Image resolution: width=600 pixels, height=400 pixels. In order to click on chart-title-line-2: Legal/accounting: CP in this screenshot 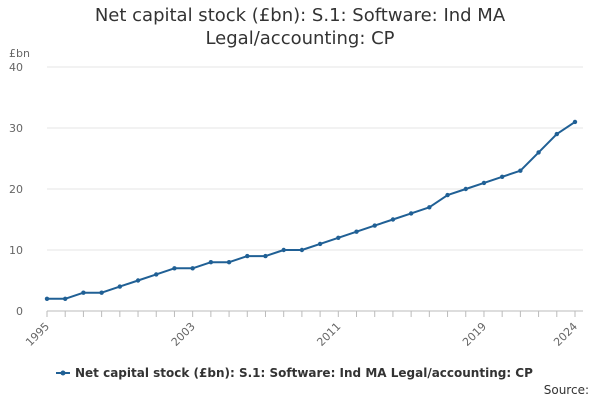, I will do `click(300, 38)`.